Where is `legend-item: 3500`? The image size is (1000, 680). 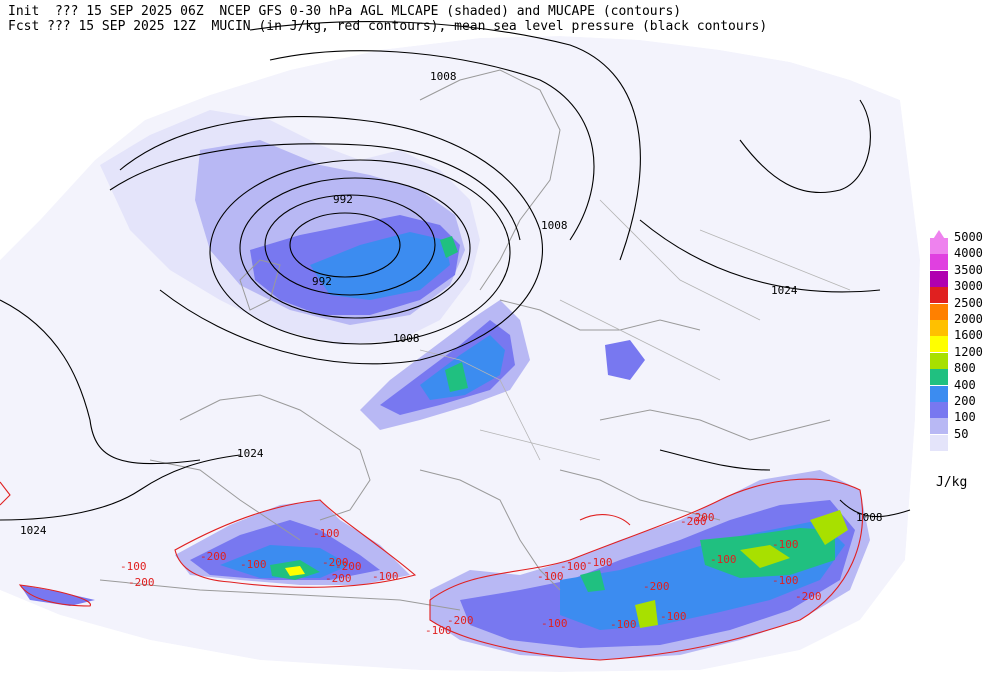 legend-item: 3500 is located at coordinates (965, 275).